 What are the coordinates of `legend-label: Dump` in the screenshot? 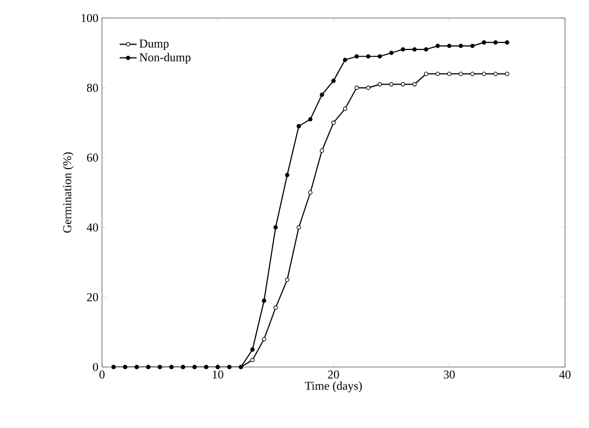 It's located at (154, 45).